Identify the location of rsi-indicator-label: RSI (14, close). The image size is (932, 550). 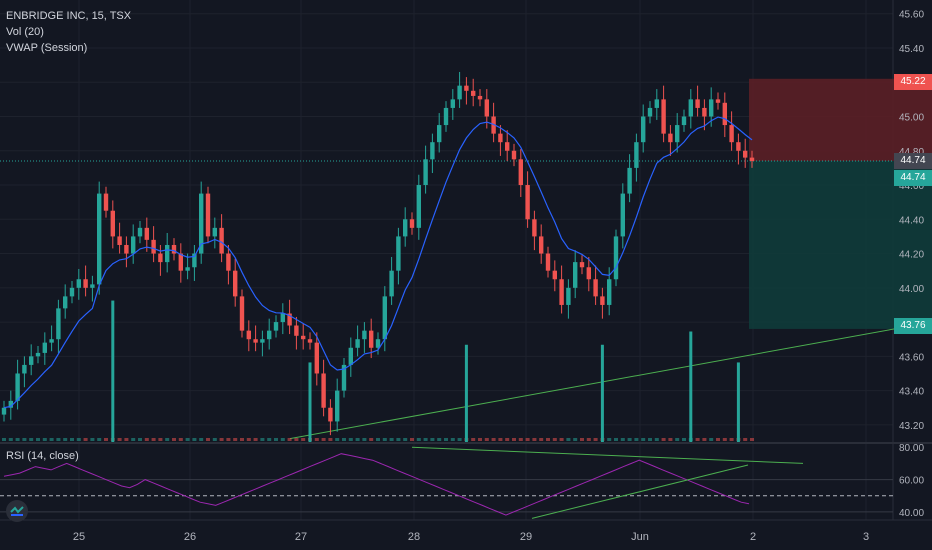
(42, 456).